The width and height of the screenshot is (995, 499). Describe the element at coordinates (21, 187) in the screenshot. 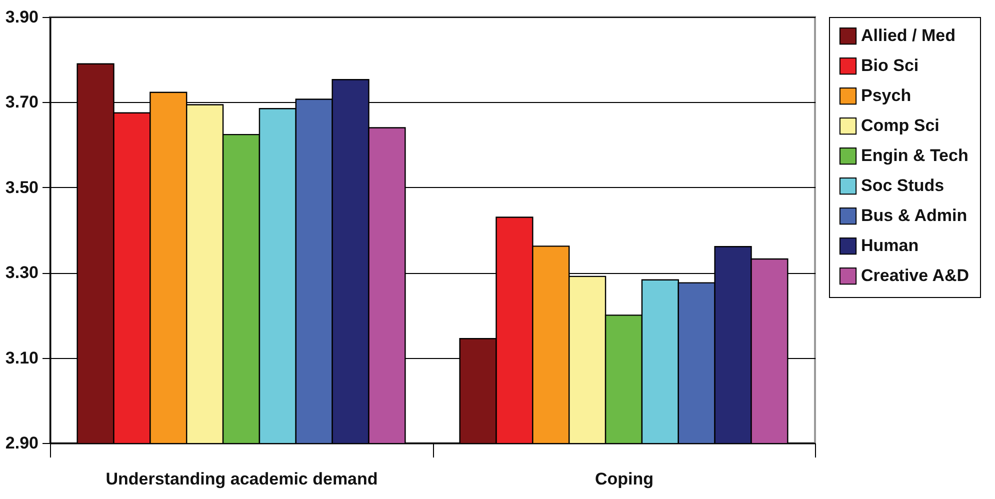

I see `y-tick-label: 3.50` at that location.